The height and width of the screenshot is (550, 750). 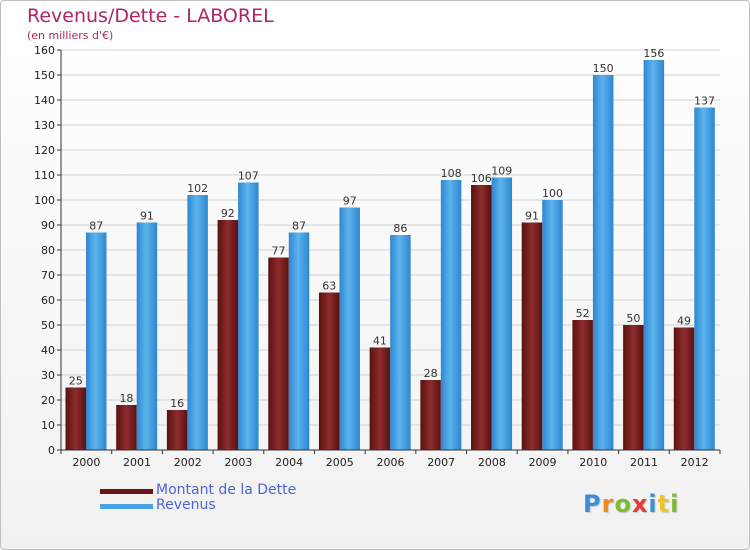 What do you see at coordinates (704, 101) in the screenshot?
I see `value-label-revenus: 137` at bounding box center [704, 101].